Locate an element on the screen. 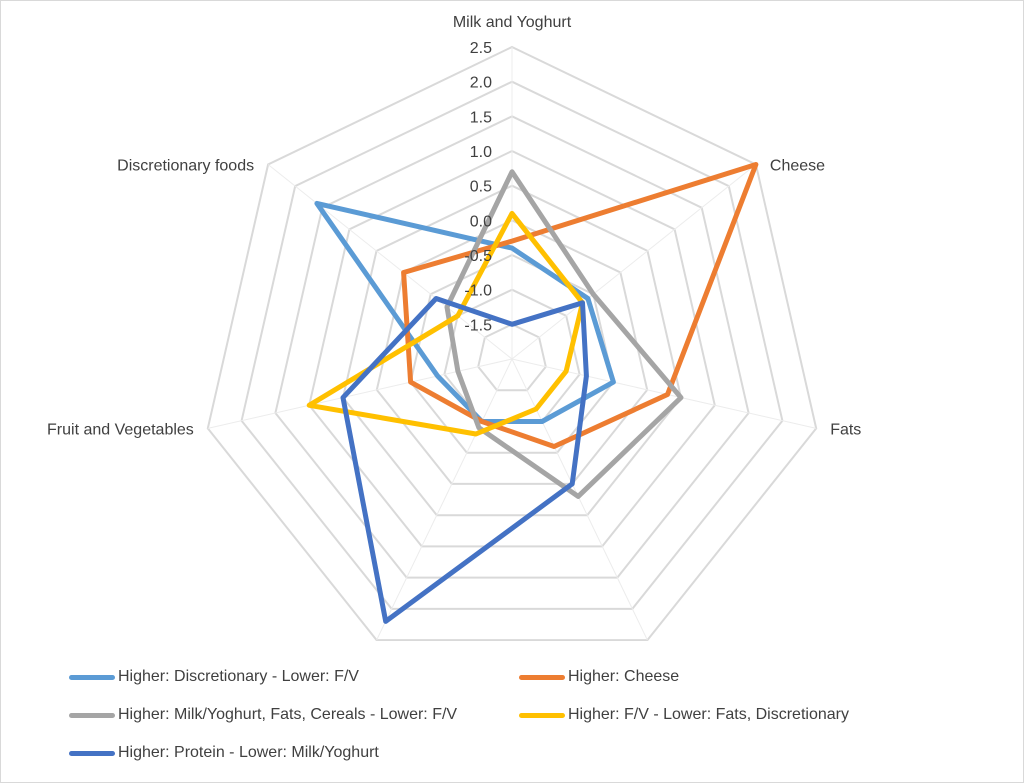  tick-label: -1.5 is located at coordinates (478, 325).